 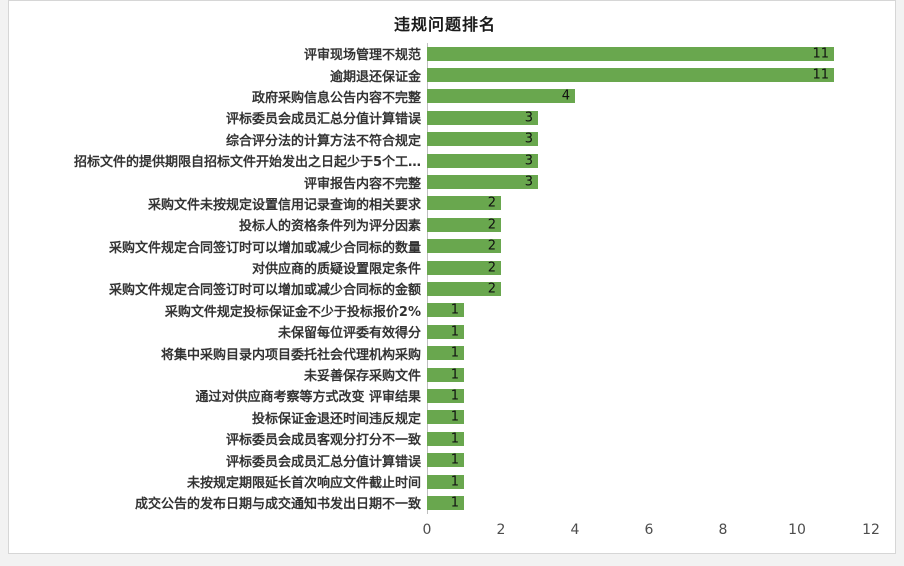 I want to click on chart-row: 投标人的资格条件列为评分因素 2, so click(x=445, y=224).